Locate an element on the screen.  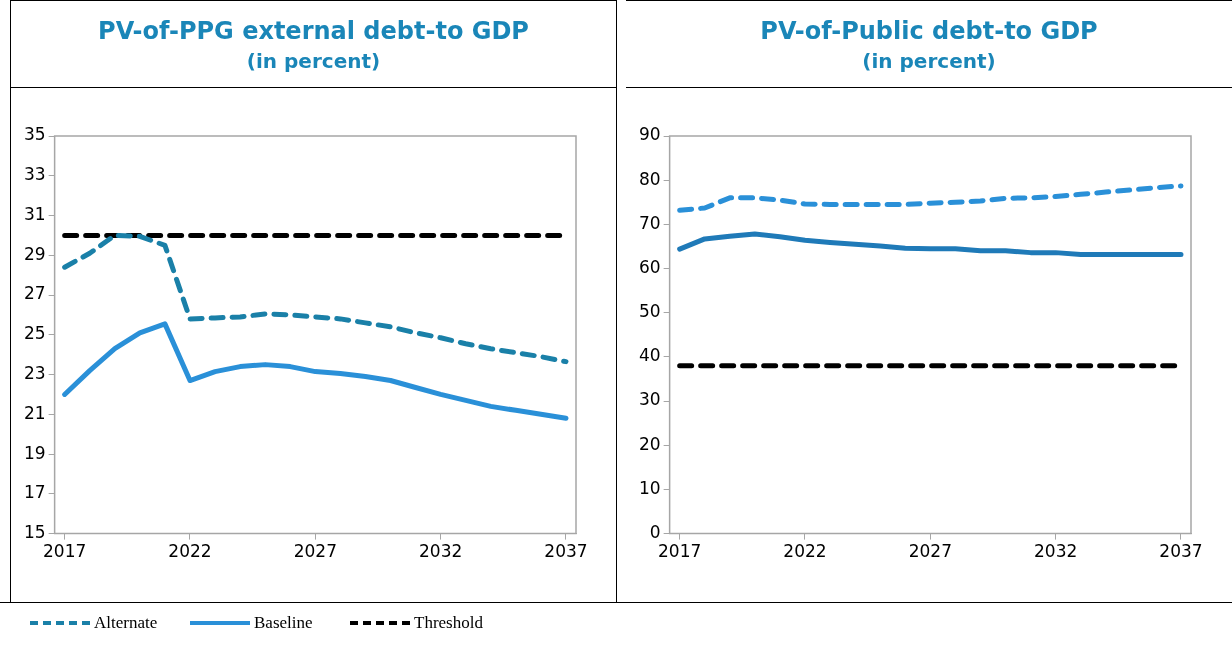
y-tick-label: 30 is located at coordinates (649, 399).